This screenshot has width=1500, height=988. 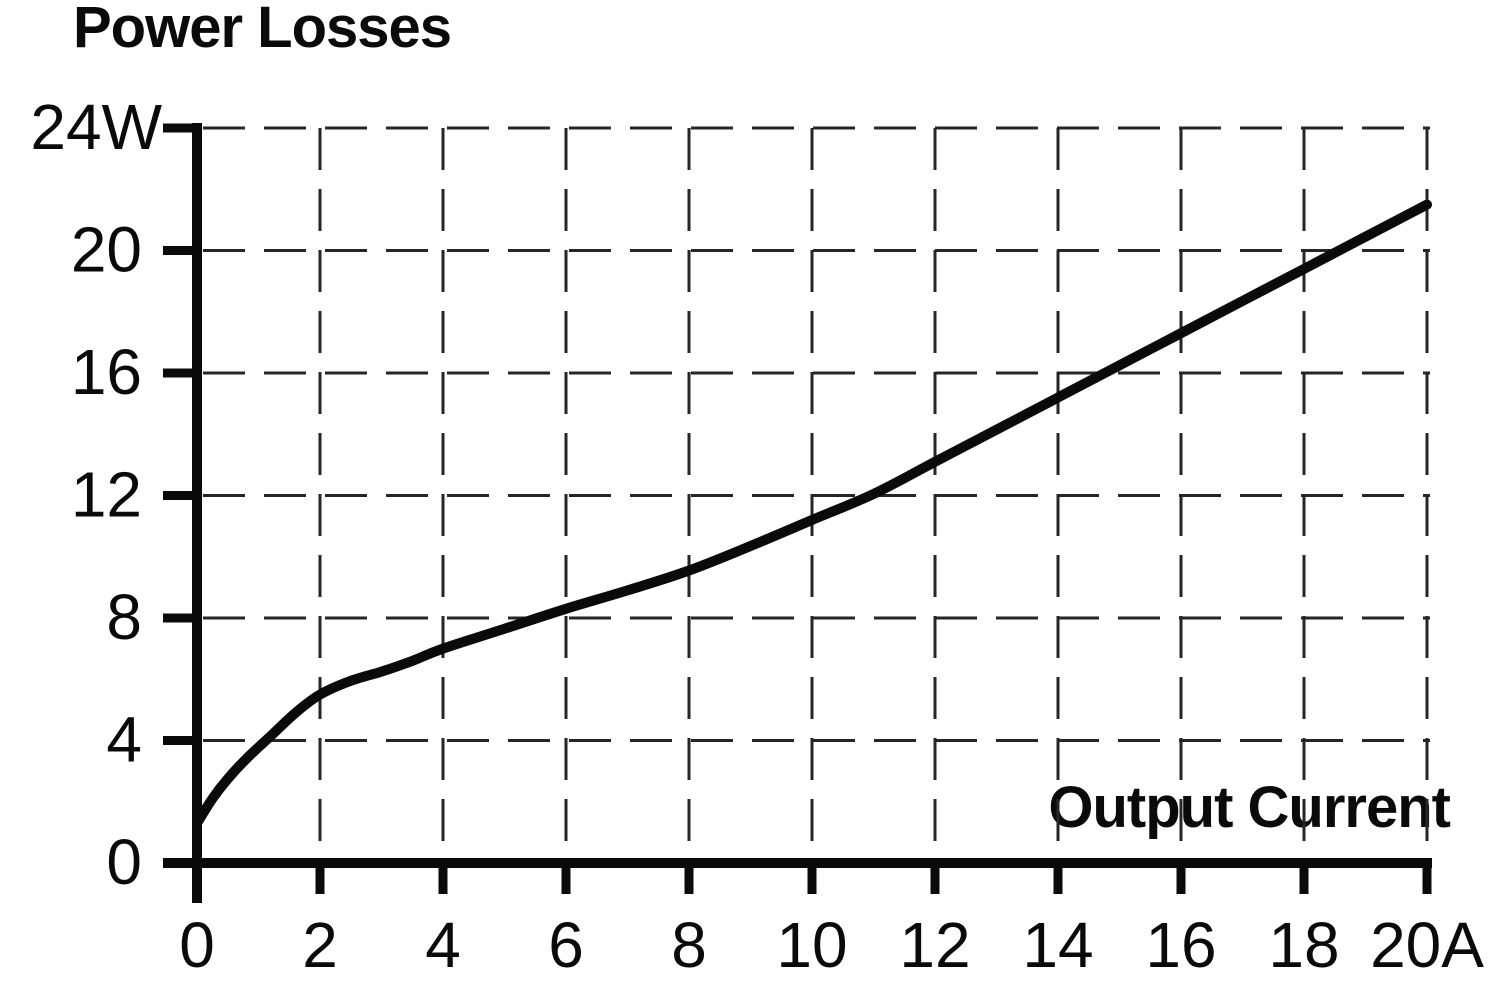 What do you see at coordinates (1180, 945) in the screenshot?
I see `x-tick-label: 16` at bounding box center [1180, 945].